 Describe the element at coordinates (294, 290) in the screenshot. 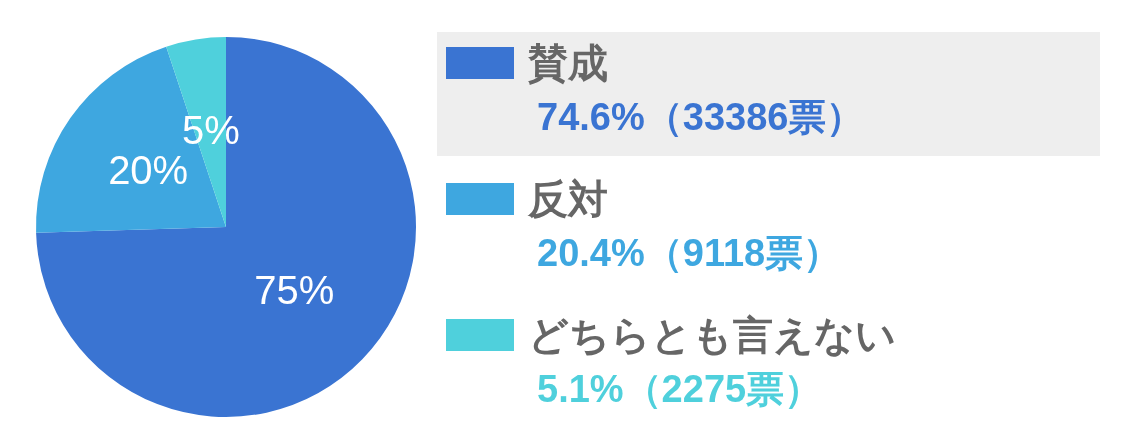

I see `data-label: 75%` at that location.